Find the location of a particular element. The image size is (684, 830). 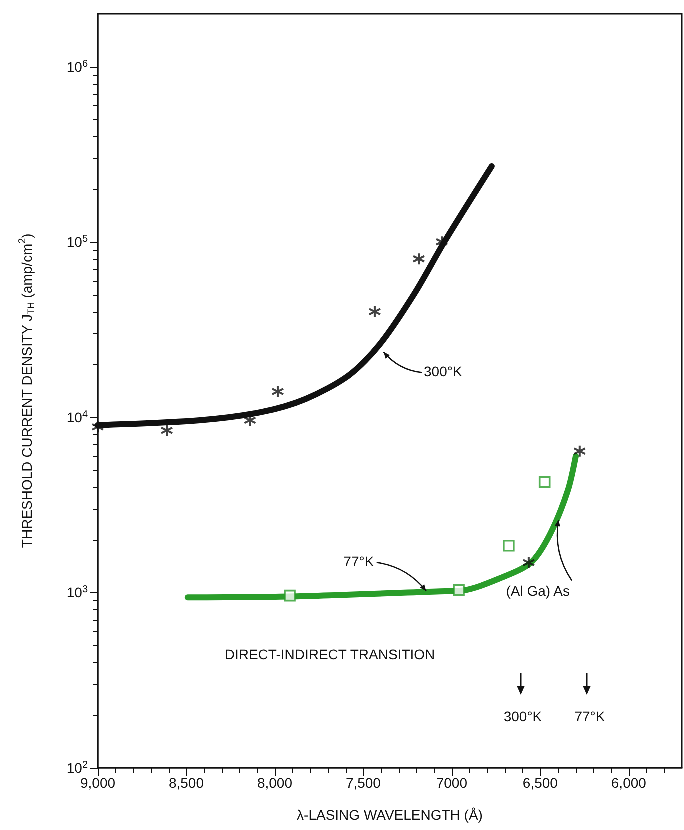

y-tick-label: 10$^{3}$ is located at coordinates (77, 592).